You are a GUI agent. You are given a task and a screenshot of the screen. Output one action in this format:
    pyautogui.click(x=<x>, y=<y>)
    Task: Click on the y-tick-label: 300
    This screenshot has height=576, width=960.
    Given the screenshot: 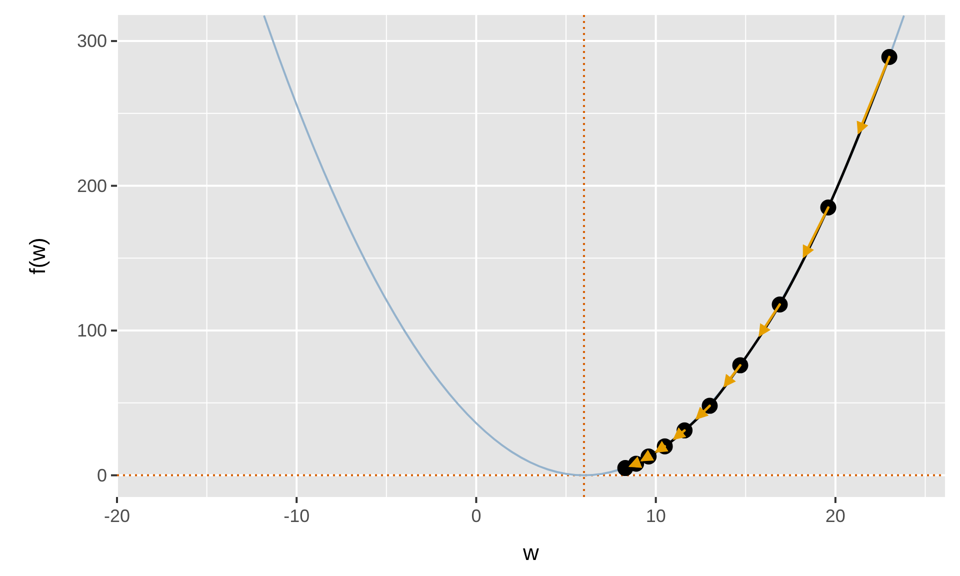 What is the action you would take?
    pyautogui.click(x=91, y=41)
    